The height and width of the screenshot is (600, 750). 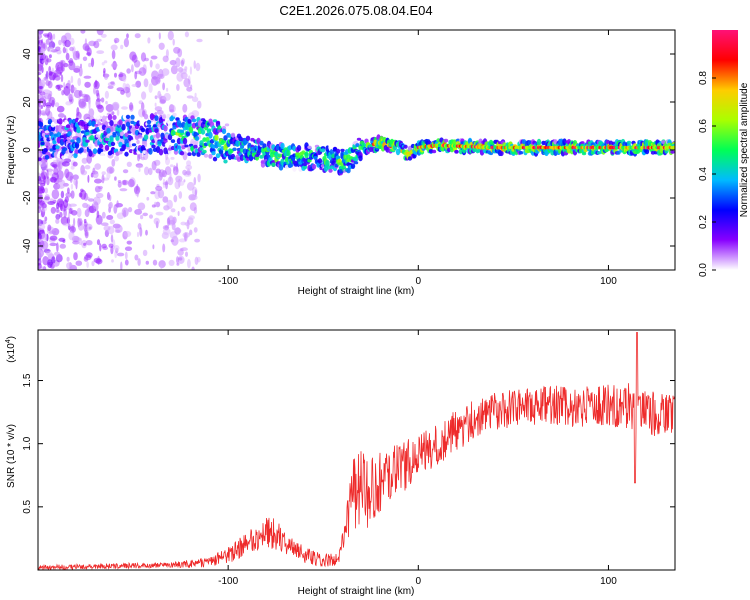 I want to click on x-tick-label: -100, so click(x=228, y=281).